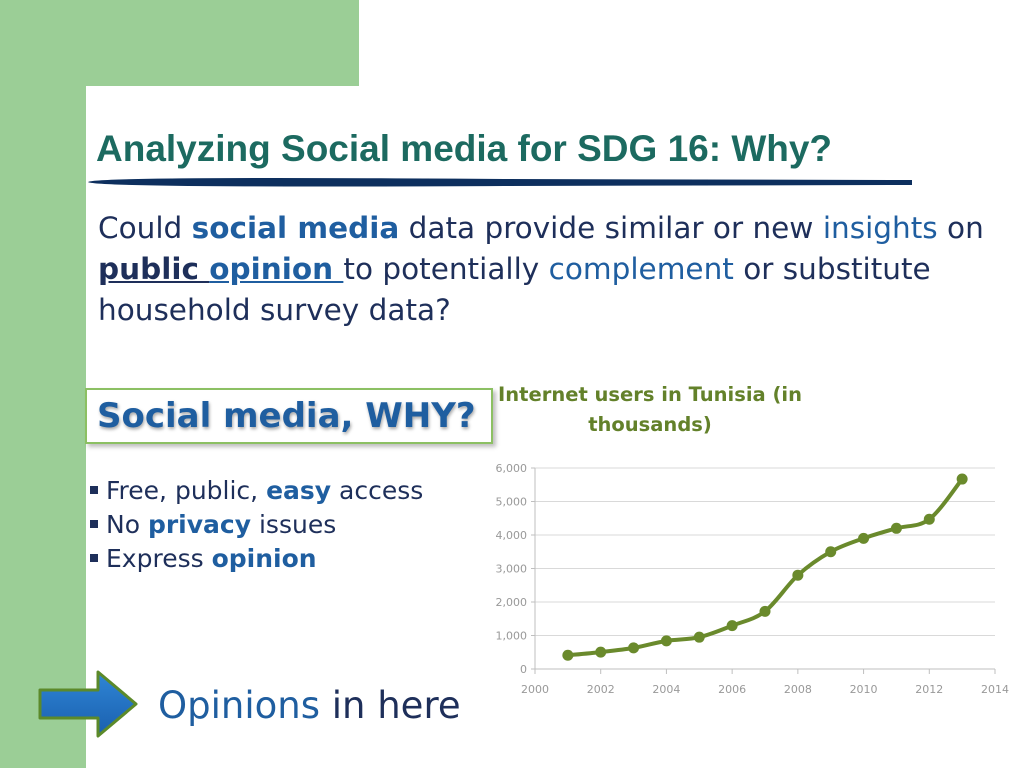 Image resolution: width=1024 pixels, height=768 pixels. I want to click on opinions-caption: Opinions in here, so click(309, 705).